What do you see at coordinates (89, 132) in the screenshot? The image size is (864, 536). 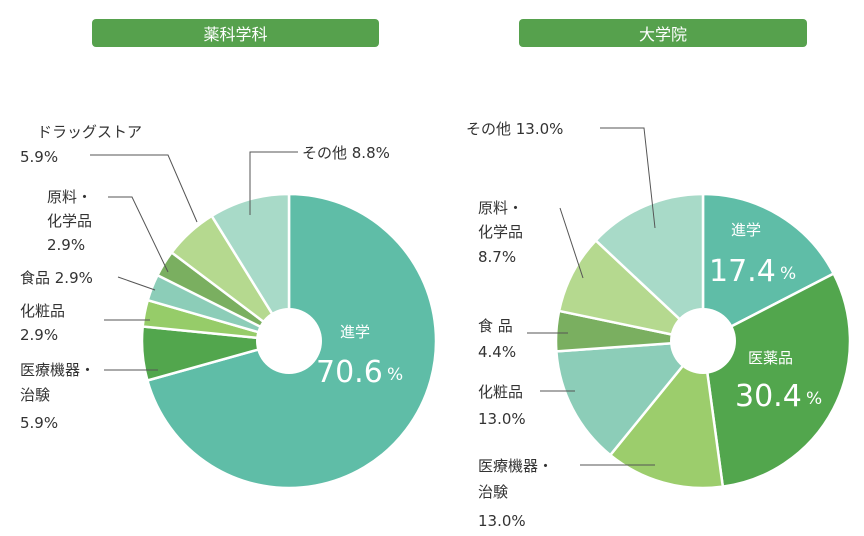 I see `label-drugstore: ドラッグストア` at bounding box center [89, 132].